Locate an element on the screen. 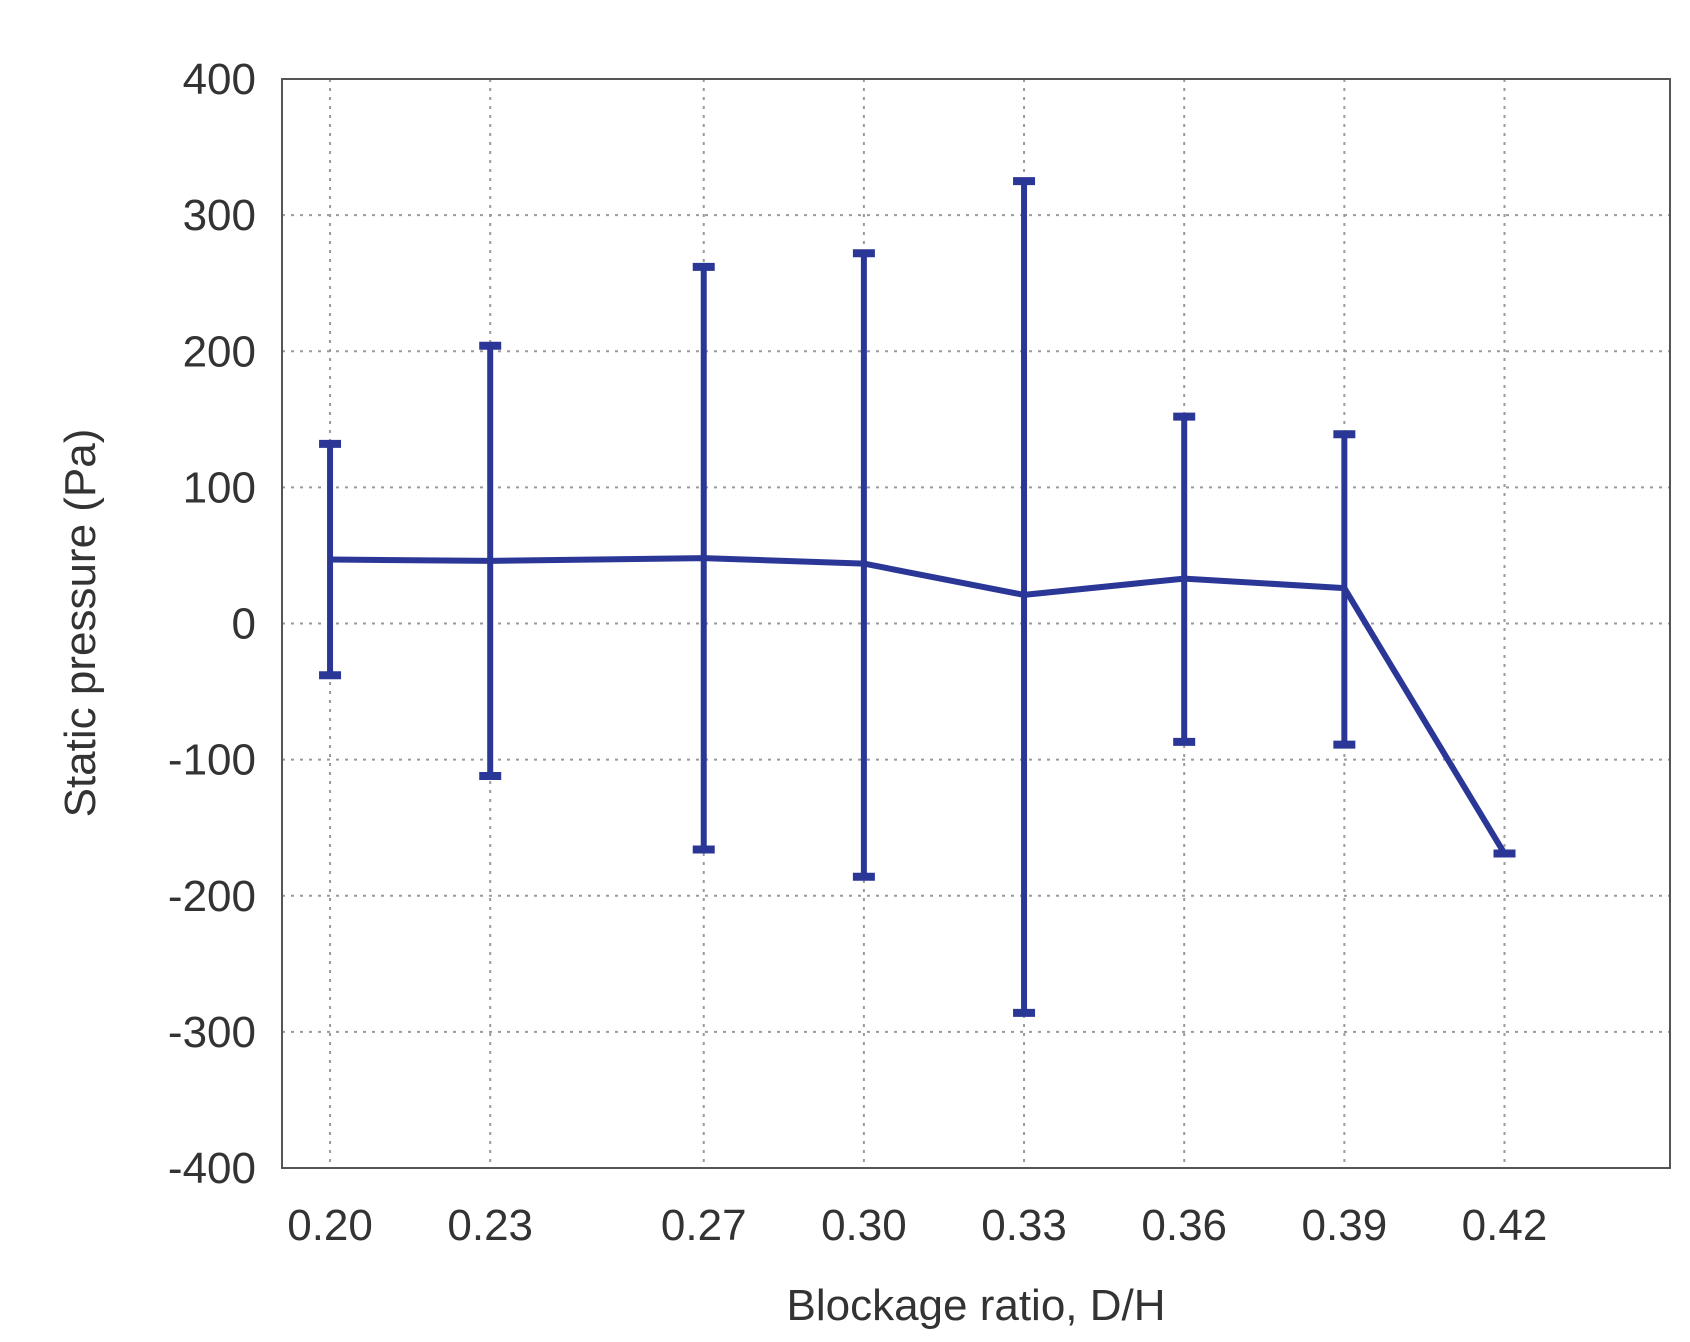  x-tick-label: 0.36 is located at coordinates (1184, 1225).